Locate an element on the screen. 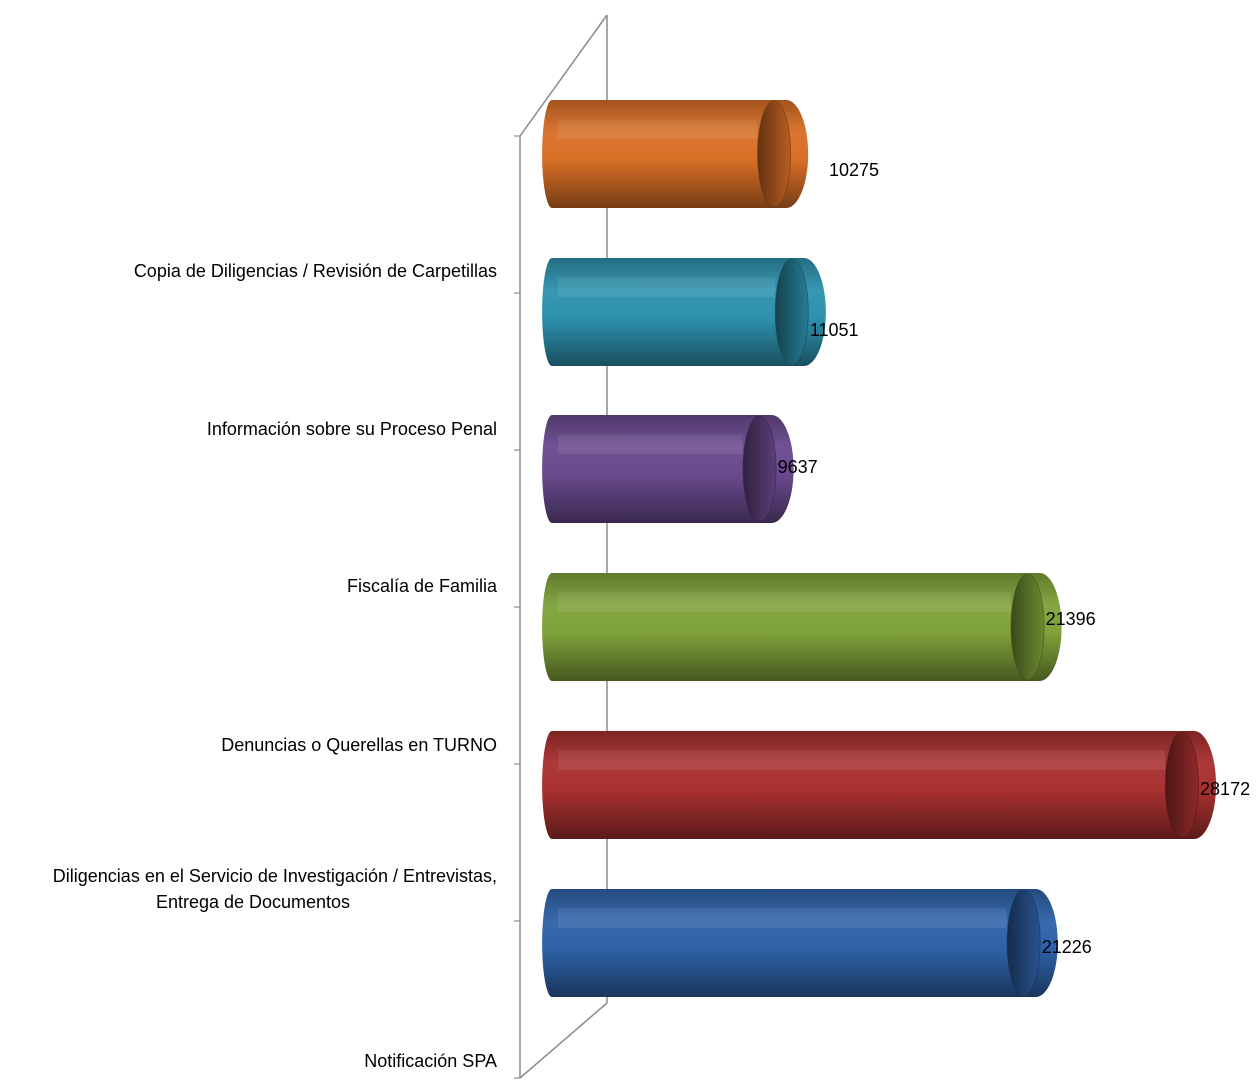 The width and height of the screenshot is (1260, 1083). value-label: 10275 is located at coordinates (854, 170).